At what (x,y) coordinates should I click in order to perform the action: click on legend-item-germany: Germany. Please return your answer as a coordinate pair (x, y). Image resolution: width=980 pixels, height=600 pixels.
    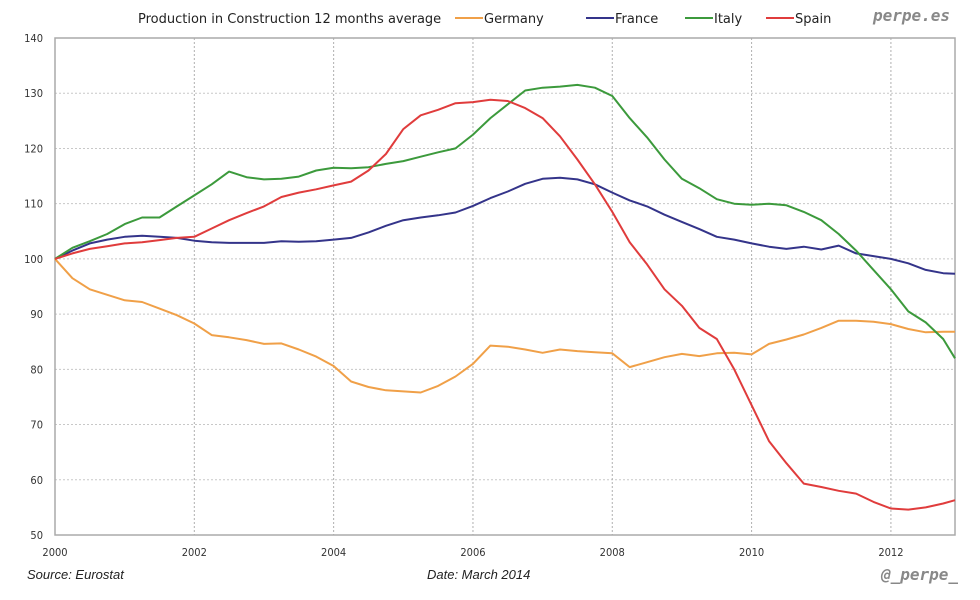
    Looking at the image, I should click on (499, 19).